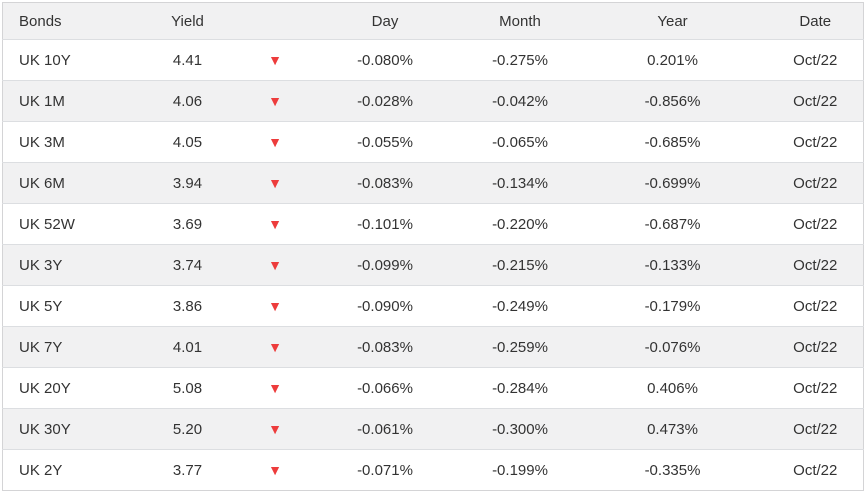 The width and height of the screenshot is (865, 499). Describe the element at coordinates (385, 306) in the screenshot. I see `bond-day-change: -0.090%` at that location.